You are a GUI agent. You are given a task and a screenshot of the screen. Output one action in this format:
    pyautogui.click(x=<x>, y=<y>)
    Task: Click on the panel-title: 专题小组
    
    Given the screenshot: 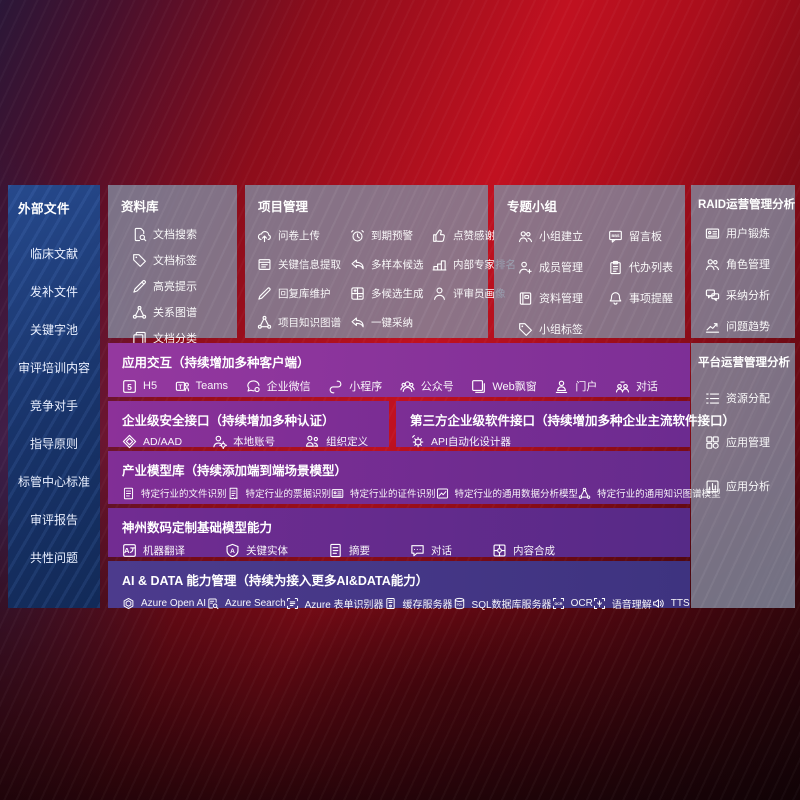 What is the action you would take?
    pyautogui.click(x=532, y=207)
    